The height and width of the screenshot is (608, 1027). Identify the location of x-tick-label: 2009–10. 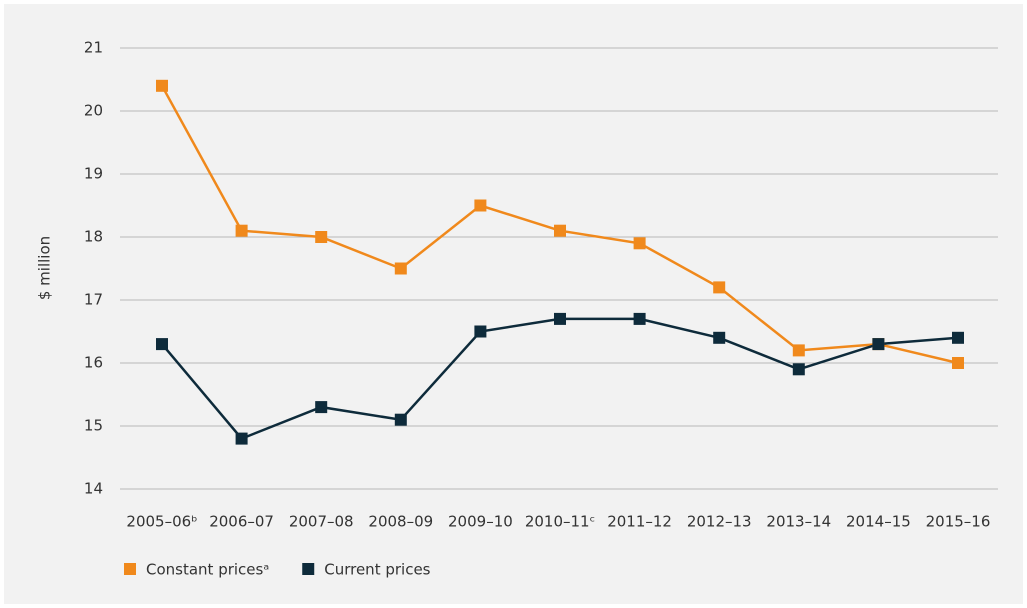
(480, 522).